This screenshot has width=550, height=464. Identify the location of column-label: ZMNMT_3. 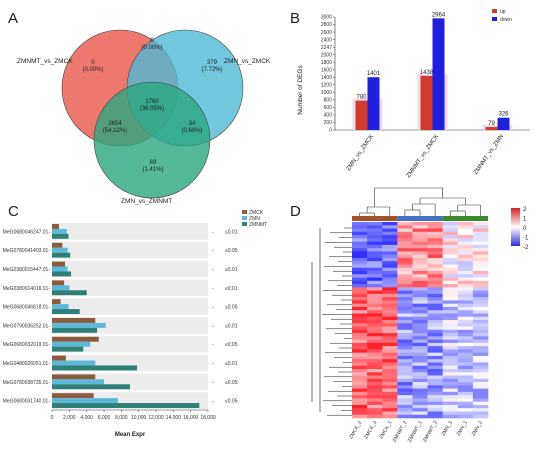
(430, 432).